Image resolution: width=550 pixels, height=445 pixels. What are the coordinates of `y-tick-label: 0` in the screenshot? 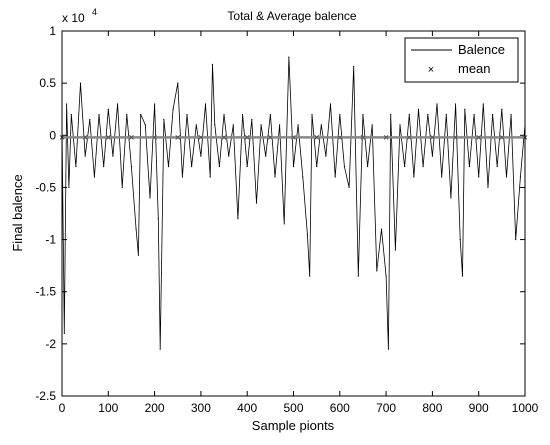 It's located at (52, 135).